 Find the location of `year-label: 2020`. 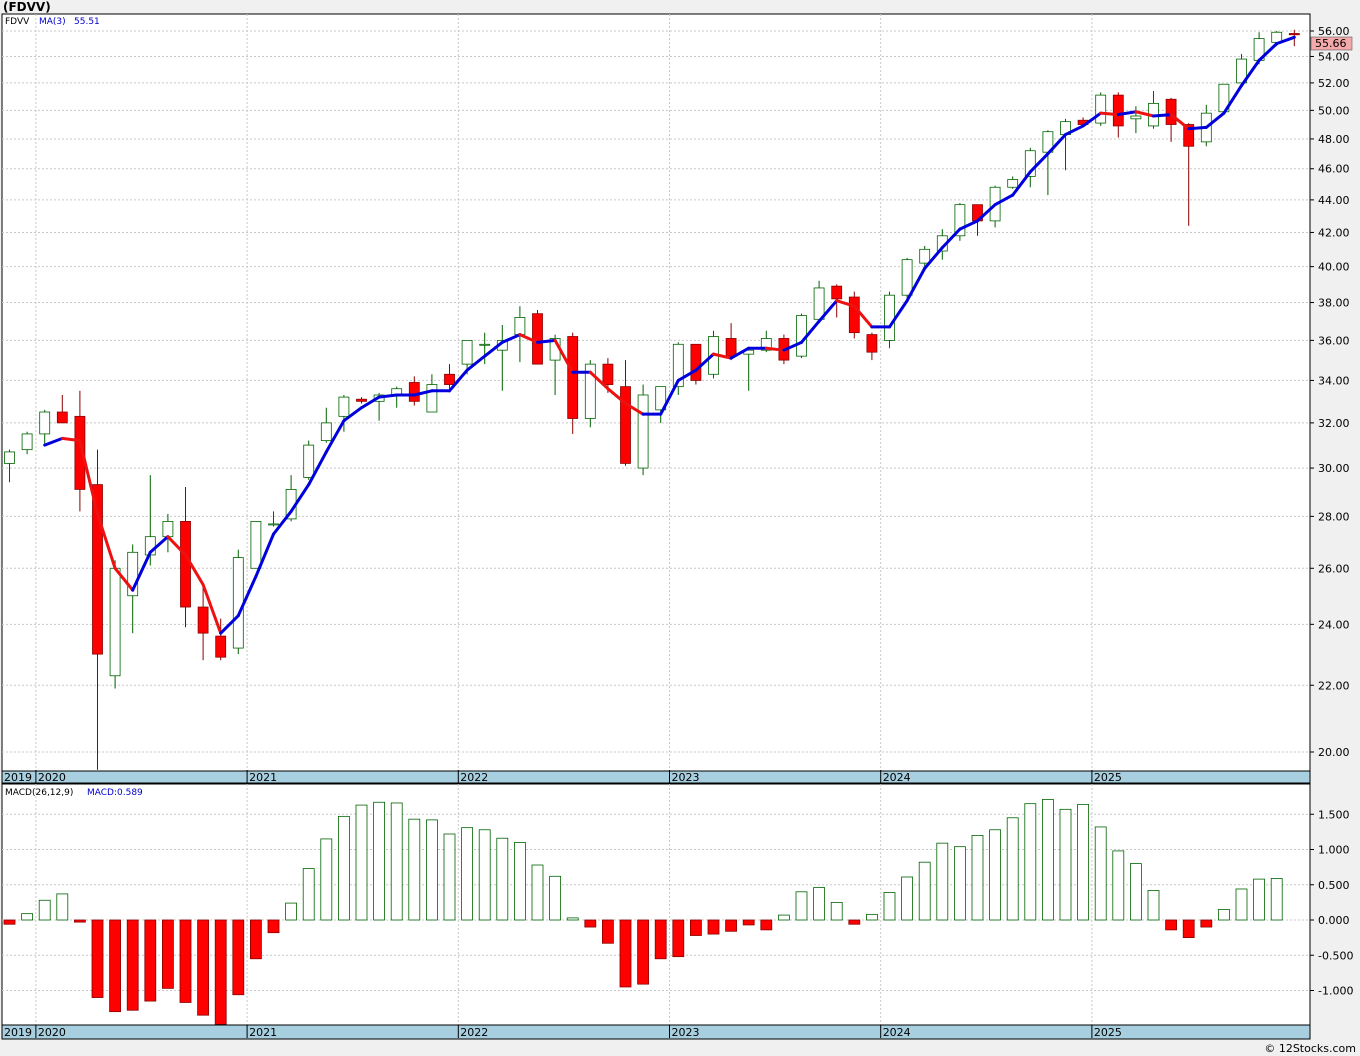

year-label: 2020 is located at coordinates (52, 1032).